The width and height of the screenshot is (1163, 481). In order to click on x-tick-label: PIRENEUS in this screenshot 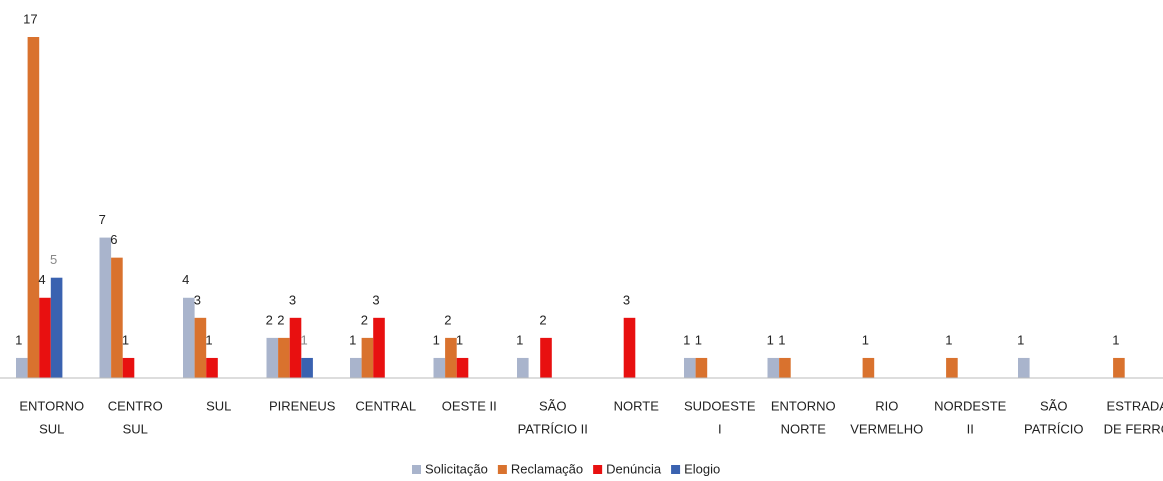, I will do `click(302, 405)`.